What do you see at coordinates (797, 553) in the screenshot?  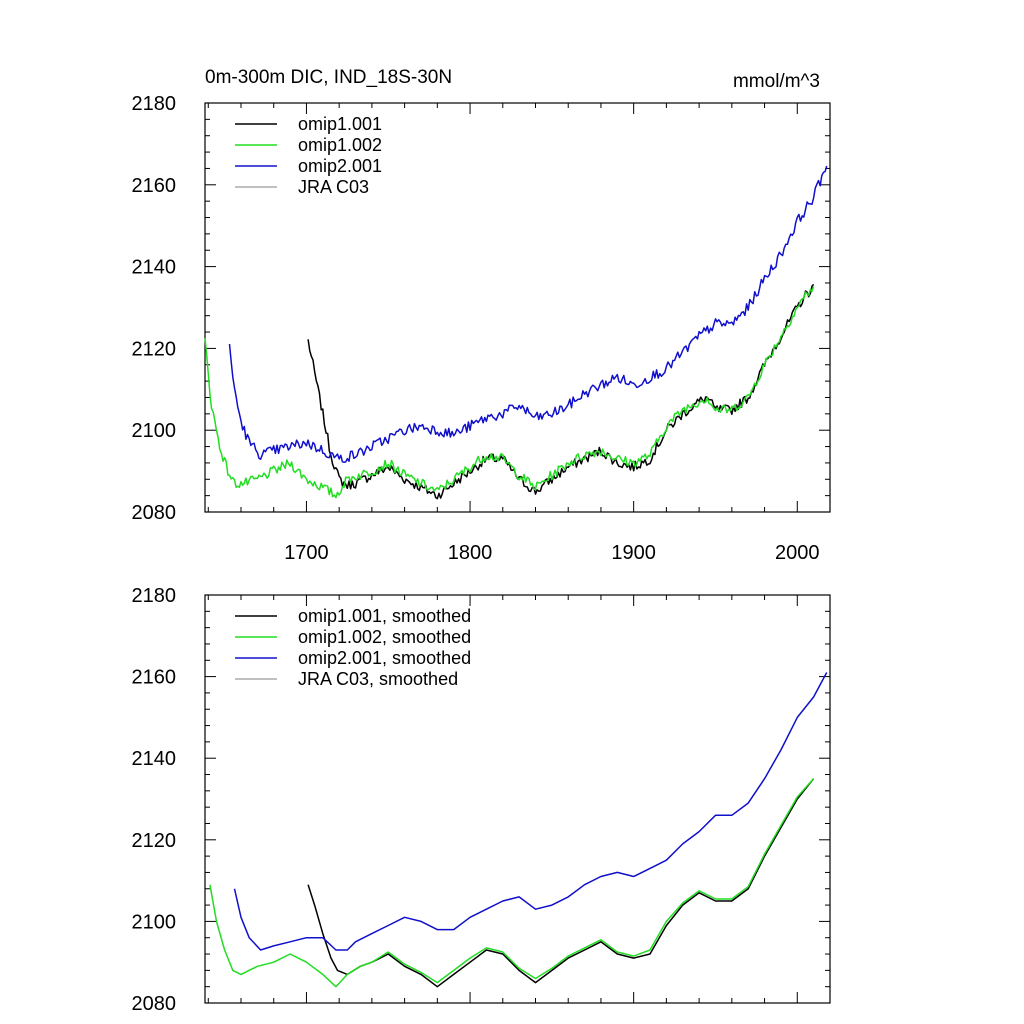 I see `x-tick-label: 2000` at bounding box center [797, 553].